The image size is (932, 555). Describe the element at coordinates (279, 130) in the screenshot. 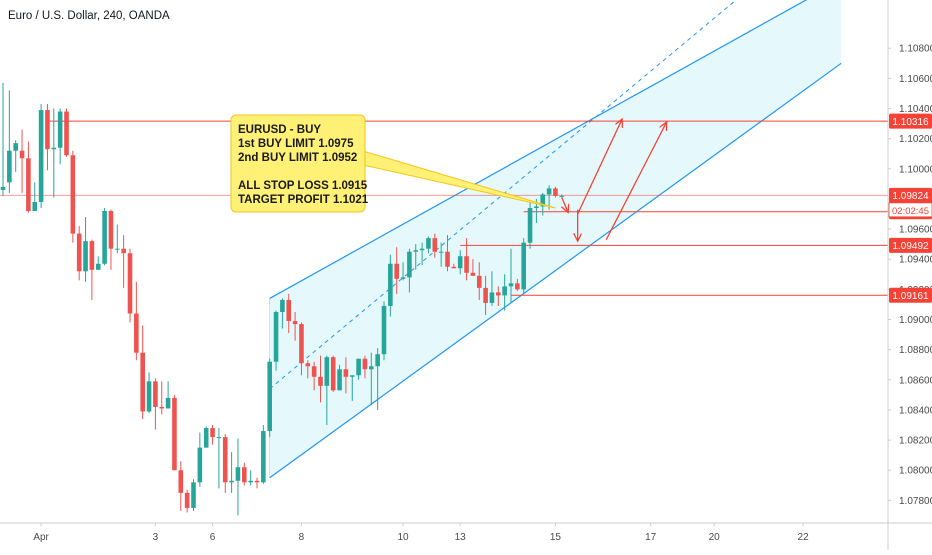

I see `note-line-1: EURUSD - BUY` at that location.